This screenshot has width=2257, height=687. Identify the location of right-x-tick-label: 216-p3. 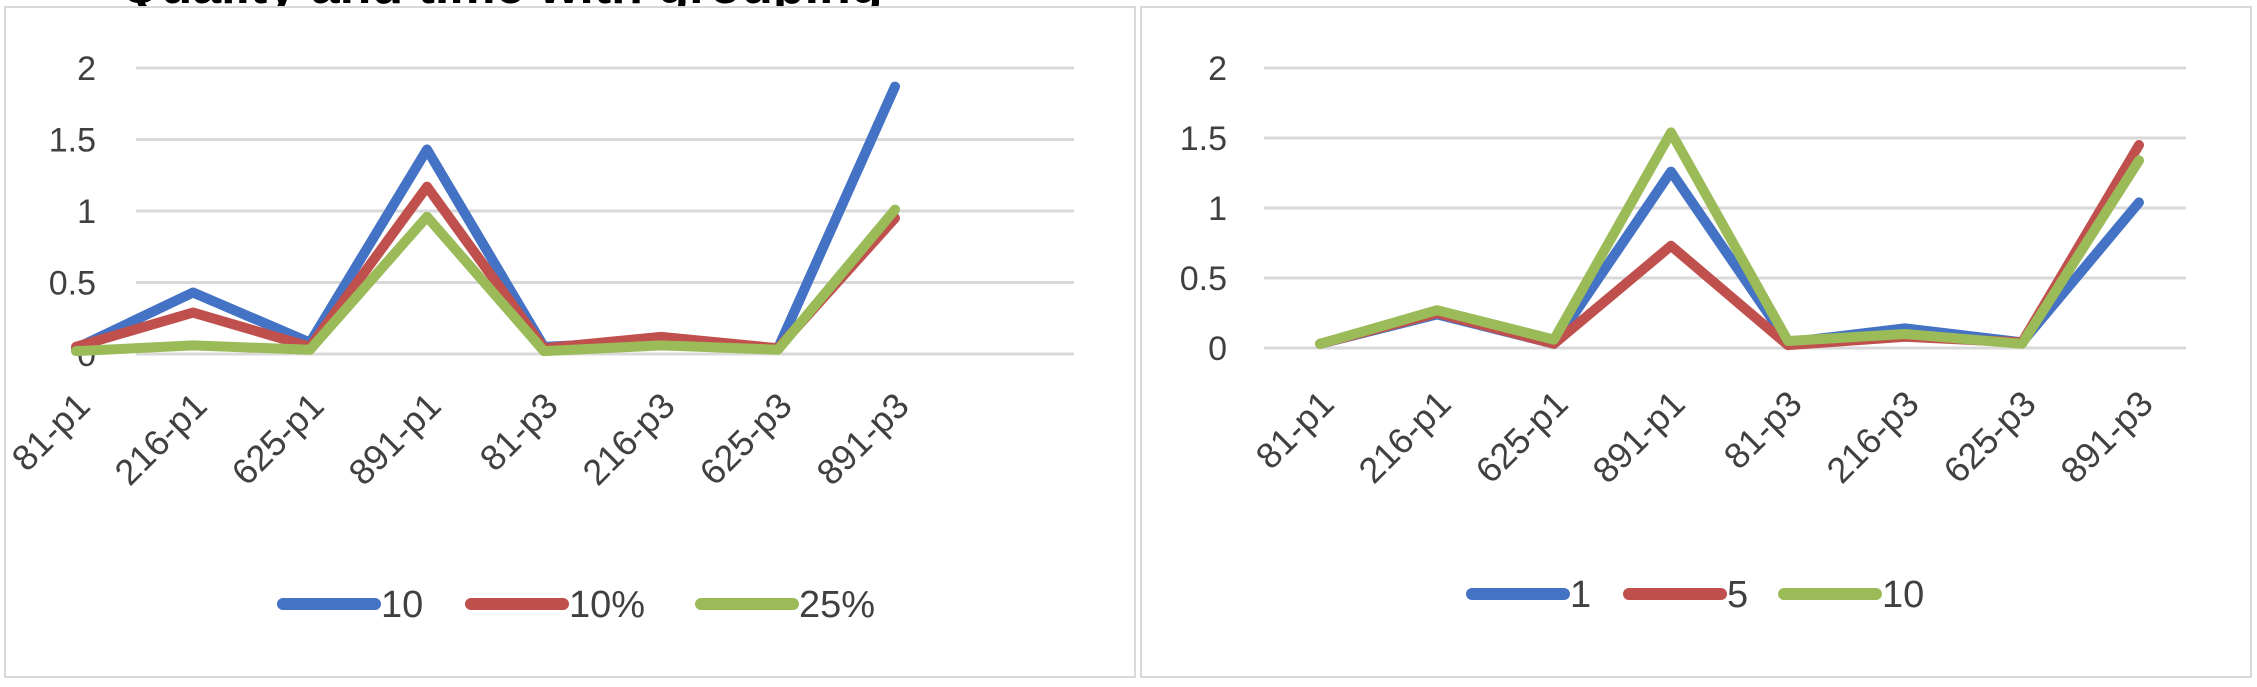
(1872, 437).